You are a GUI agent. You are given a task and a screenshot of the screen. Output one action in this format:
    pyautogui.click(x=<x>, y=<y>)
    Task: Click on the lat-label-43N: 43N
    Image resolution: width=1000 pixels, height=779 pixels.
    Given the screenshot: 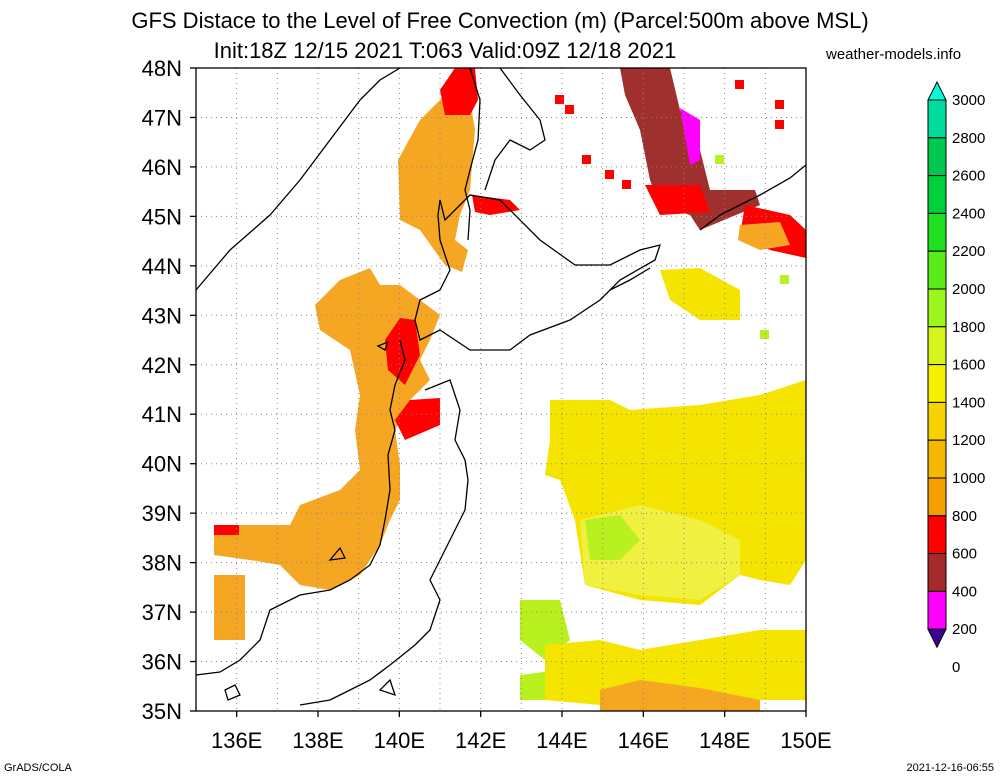 What is the action you would take?
    pyautogui.click(x=162, y=315)
    